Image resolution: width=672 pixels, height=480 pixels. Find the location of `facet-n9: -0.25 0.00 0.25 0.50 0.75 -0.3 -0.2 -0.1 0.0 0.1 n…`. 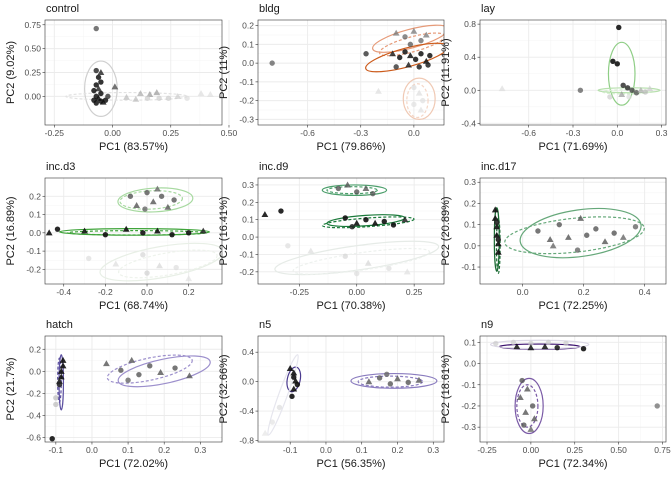

facet-n9: -0.25 0.00 0.25 0.50 0.75 -0.3 -0.2 -0.1 0.0 0.1 n… is located at coordinates (555, 394).